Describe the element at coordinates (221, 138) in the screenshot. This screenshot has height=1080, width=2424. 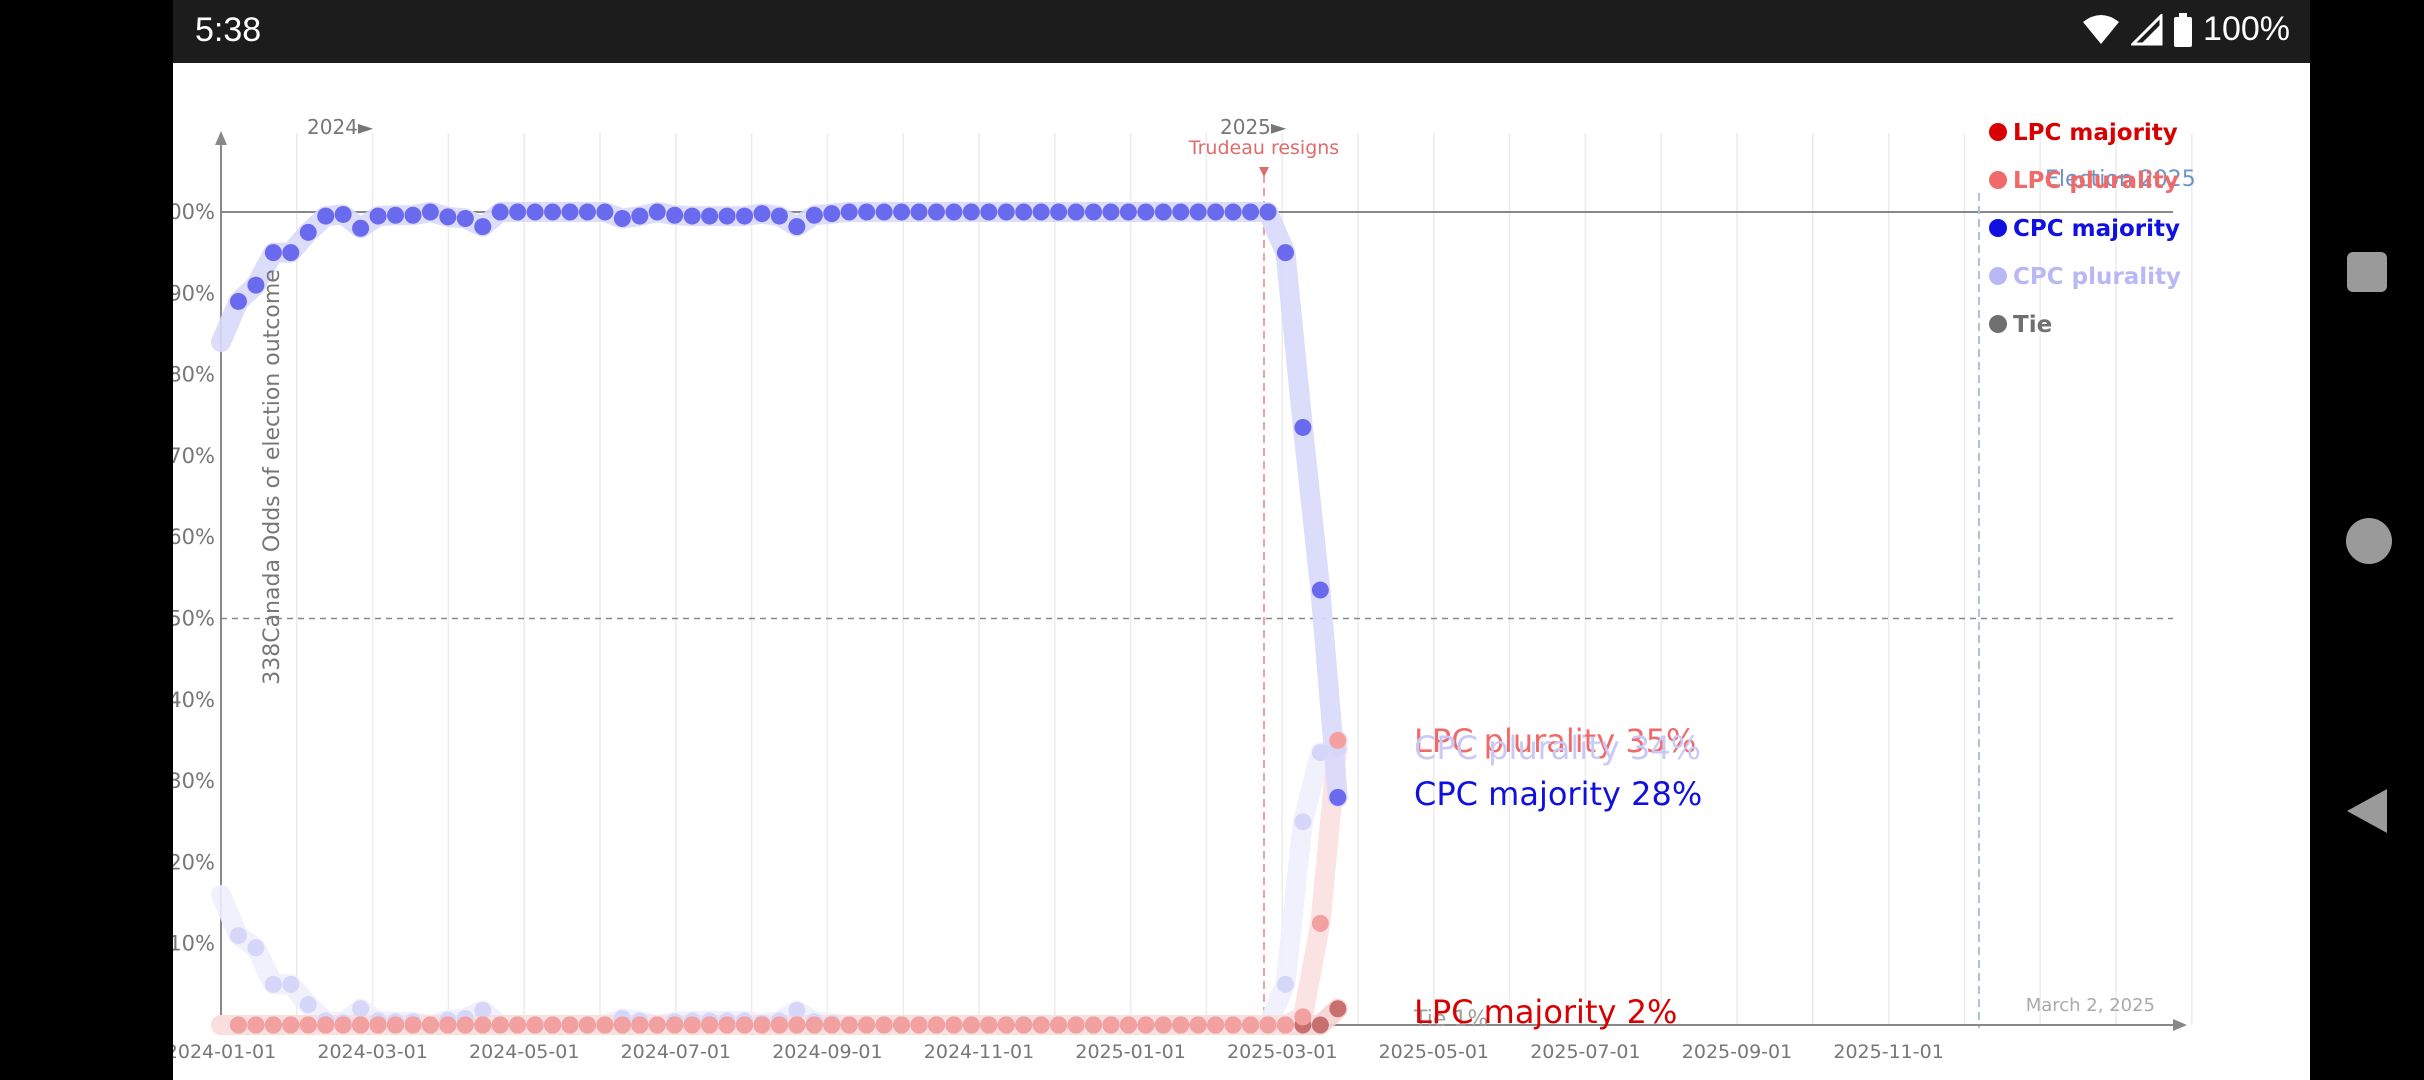
I see `y-axis-arrow` at that location.